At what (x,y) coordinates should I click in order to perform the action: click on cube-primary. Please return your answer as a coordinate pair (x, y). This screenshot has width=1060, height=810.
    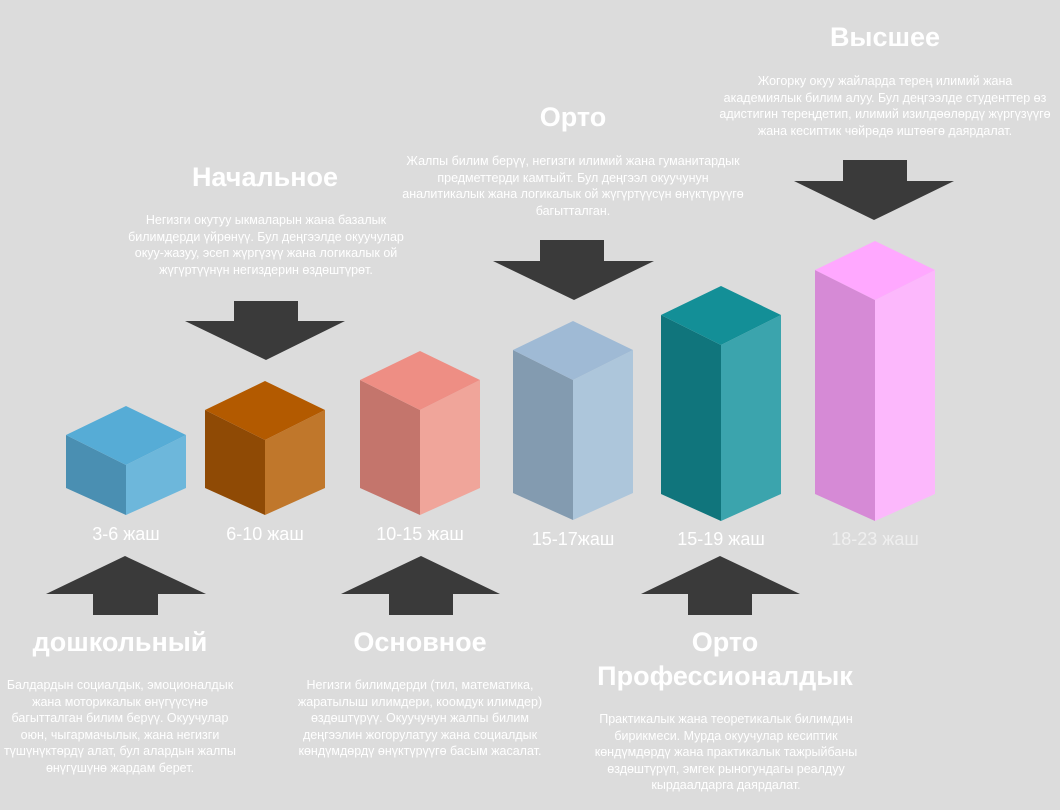
    Looking at the image, I should click on (265, 448).